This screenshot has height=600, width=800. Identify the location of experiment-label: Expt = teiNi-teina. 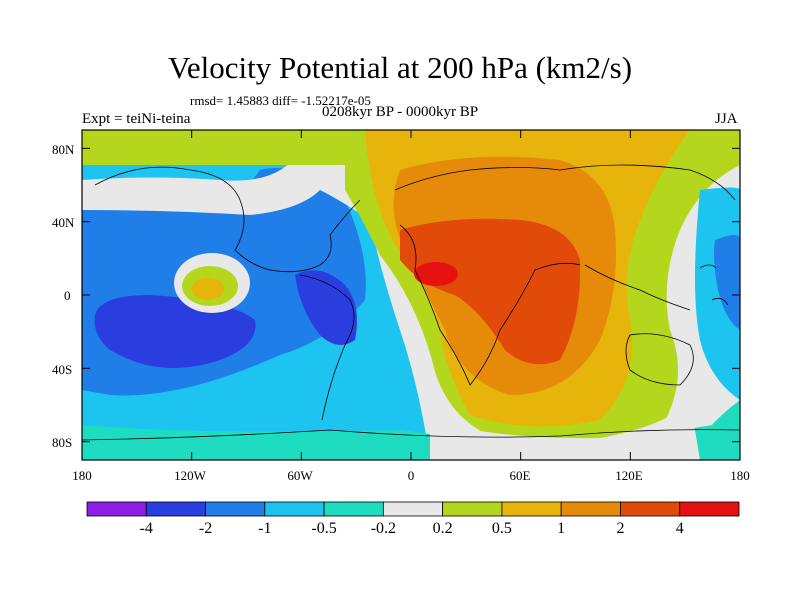
(136, 119).